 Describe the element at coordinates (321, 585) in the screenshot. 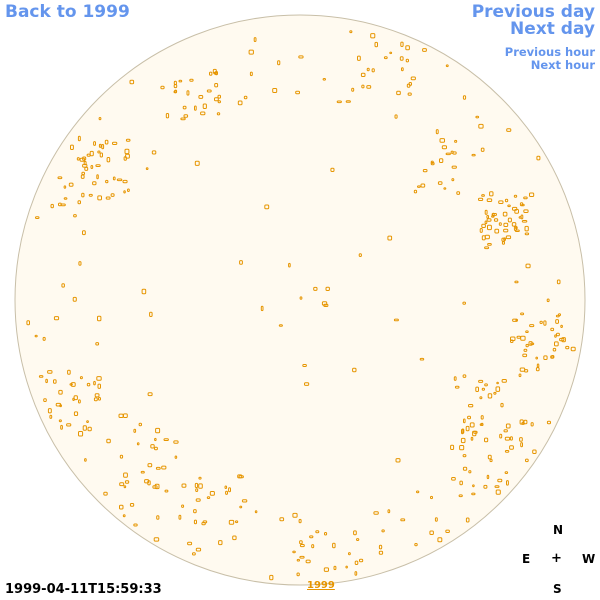

I see `year-link: 1999` at that location.